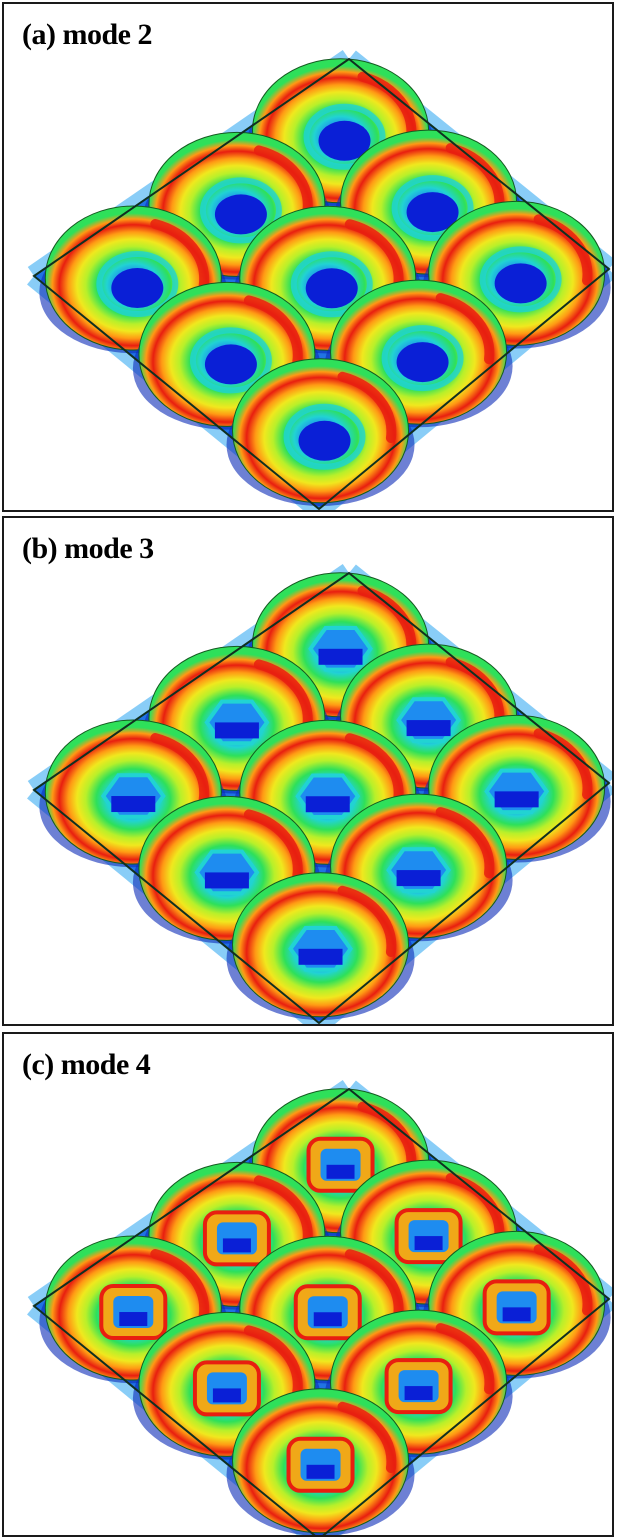  Describe the element at coordinates (88, 548) in the screenshot. I see `panel-label: (b) mode 3` at that location.